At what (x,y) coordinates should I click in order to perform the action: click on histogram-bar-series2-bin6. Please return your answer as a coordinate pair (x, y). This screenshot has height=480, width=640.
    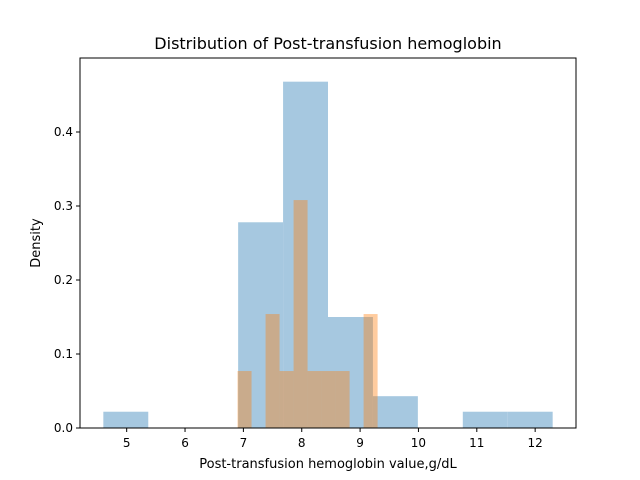
    Looking at the image, I should click on (314, 399).